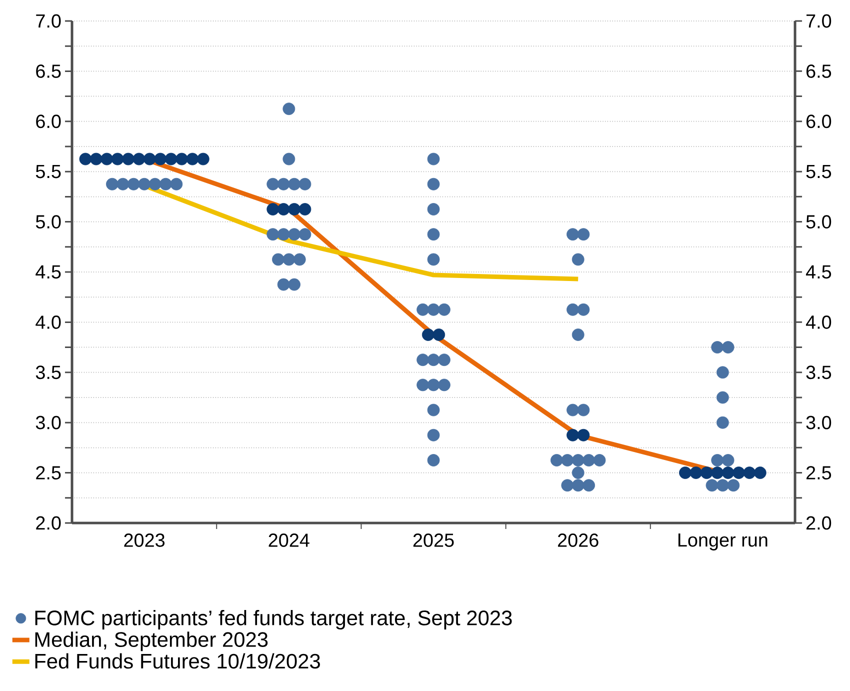 This screenshot has width=850, height=691. I want to click on y-tick-label: 6.5, so click(48, 71).